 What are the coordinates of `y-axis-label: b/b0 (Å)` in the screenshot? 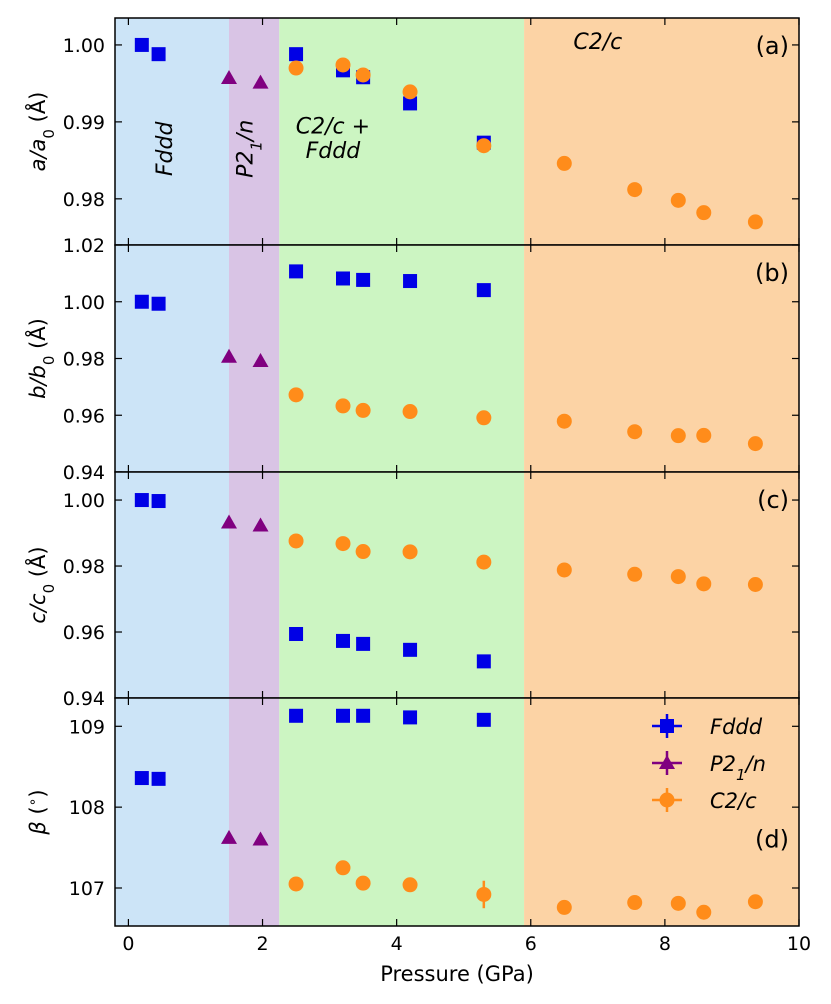 It's located at (41, 358).